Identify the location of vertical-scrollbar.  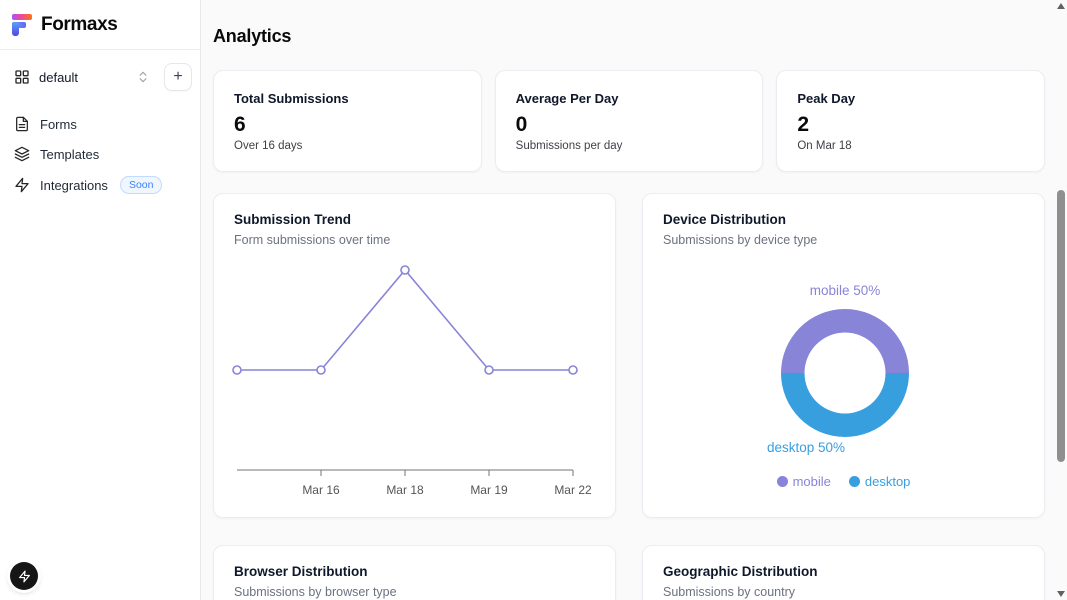
(1061, 300).